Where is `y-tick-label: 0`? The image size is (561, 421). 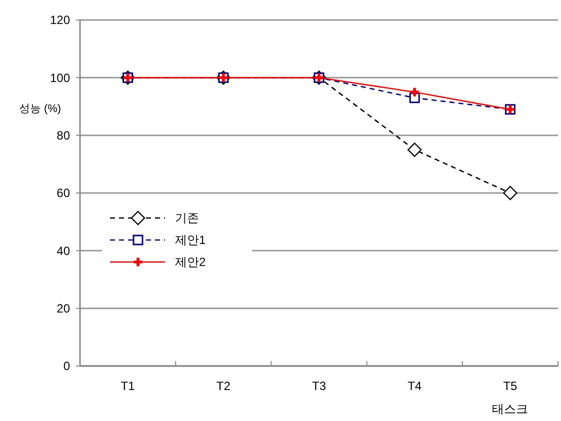 y-tick-label: 0 is located at coordinates (66, 366).